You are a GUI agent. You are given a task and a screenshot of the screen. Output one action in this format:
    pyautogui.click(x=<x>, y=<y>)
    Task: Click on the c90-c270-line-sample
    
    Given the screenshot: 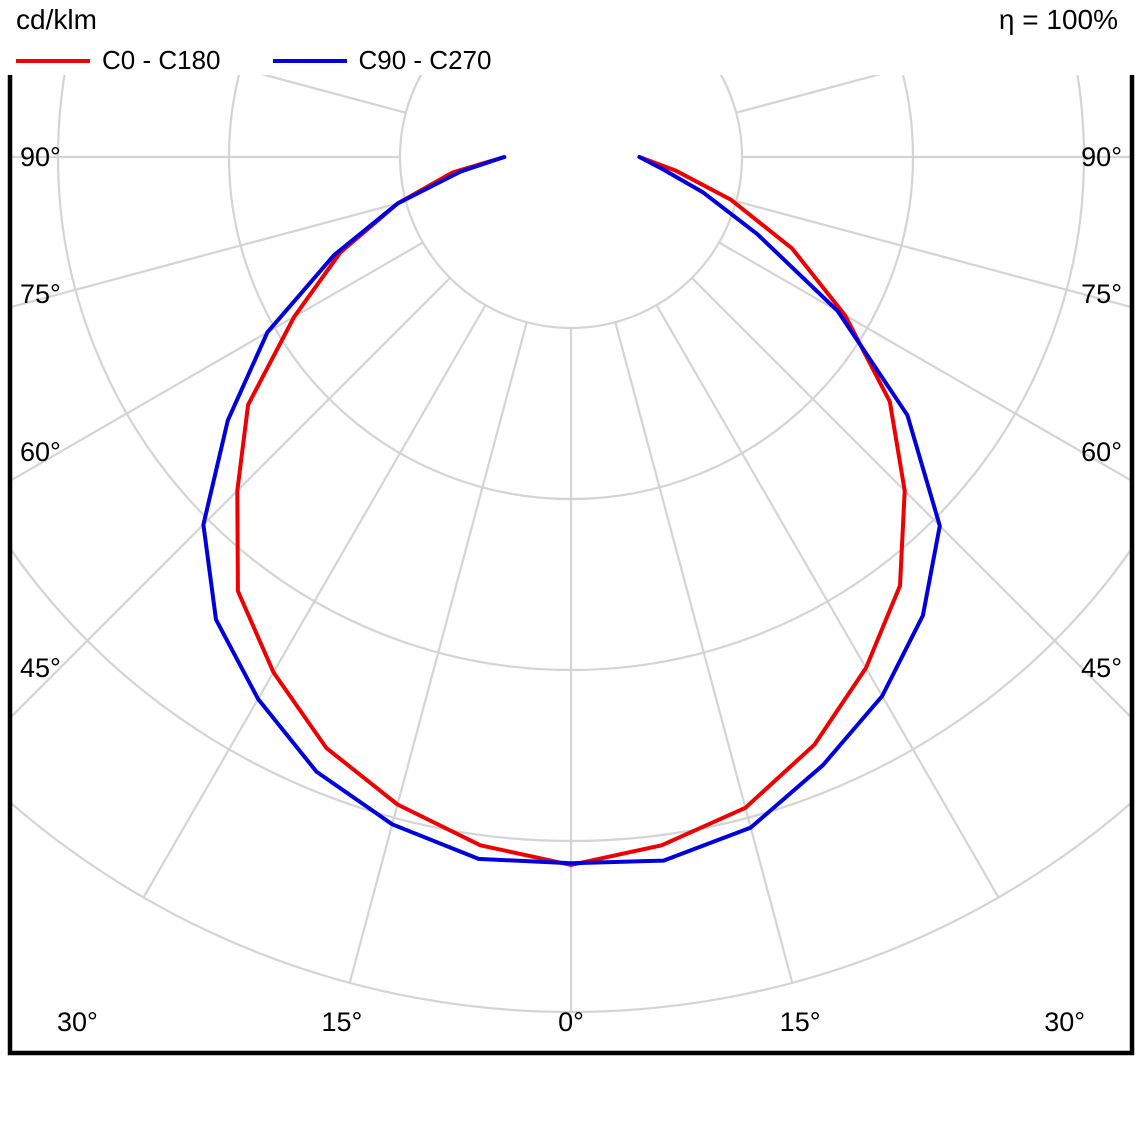 What is the action you would take?
    pyautogui.click(x=309, y=60)
    